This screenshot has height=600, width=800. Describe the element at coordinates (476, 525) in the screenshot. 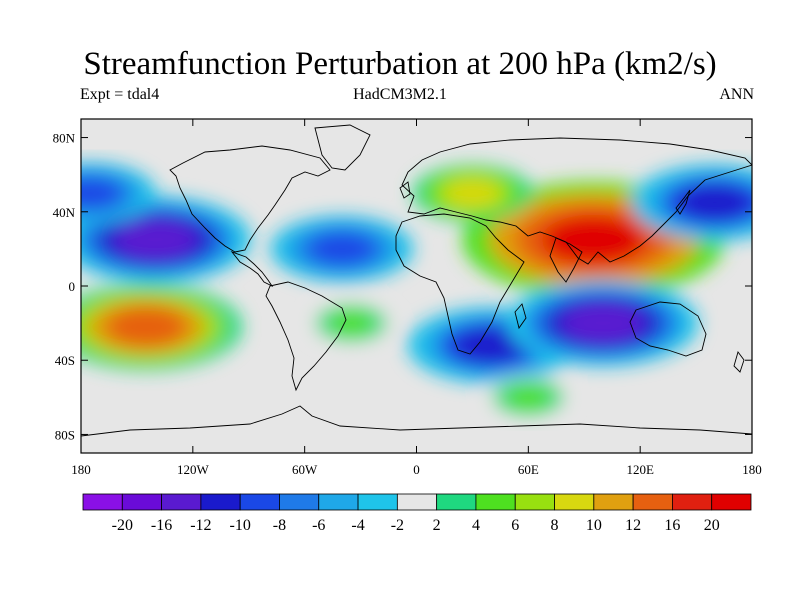

I see `colorbar-label: 4` at that location.